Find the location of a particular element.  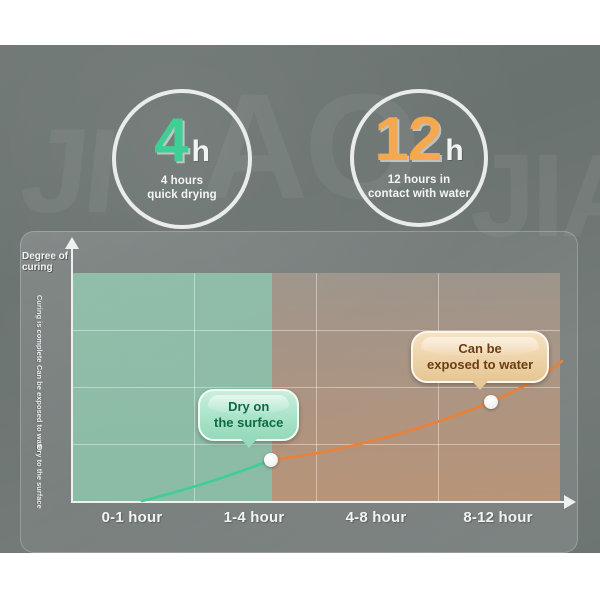

badge-water-contact-caption-line2: contact with water is located at coordinates (419, 193).